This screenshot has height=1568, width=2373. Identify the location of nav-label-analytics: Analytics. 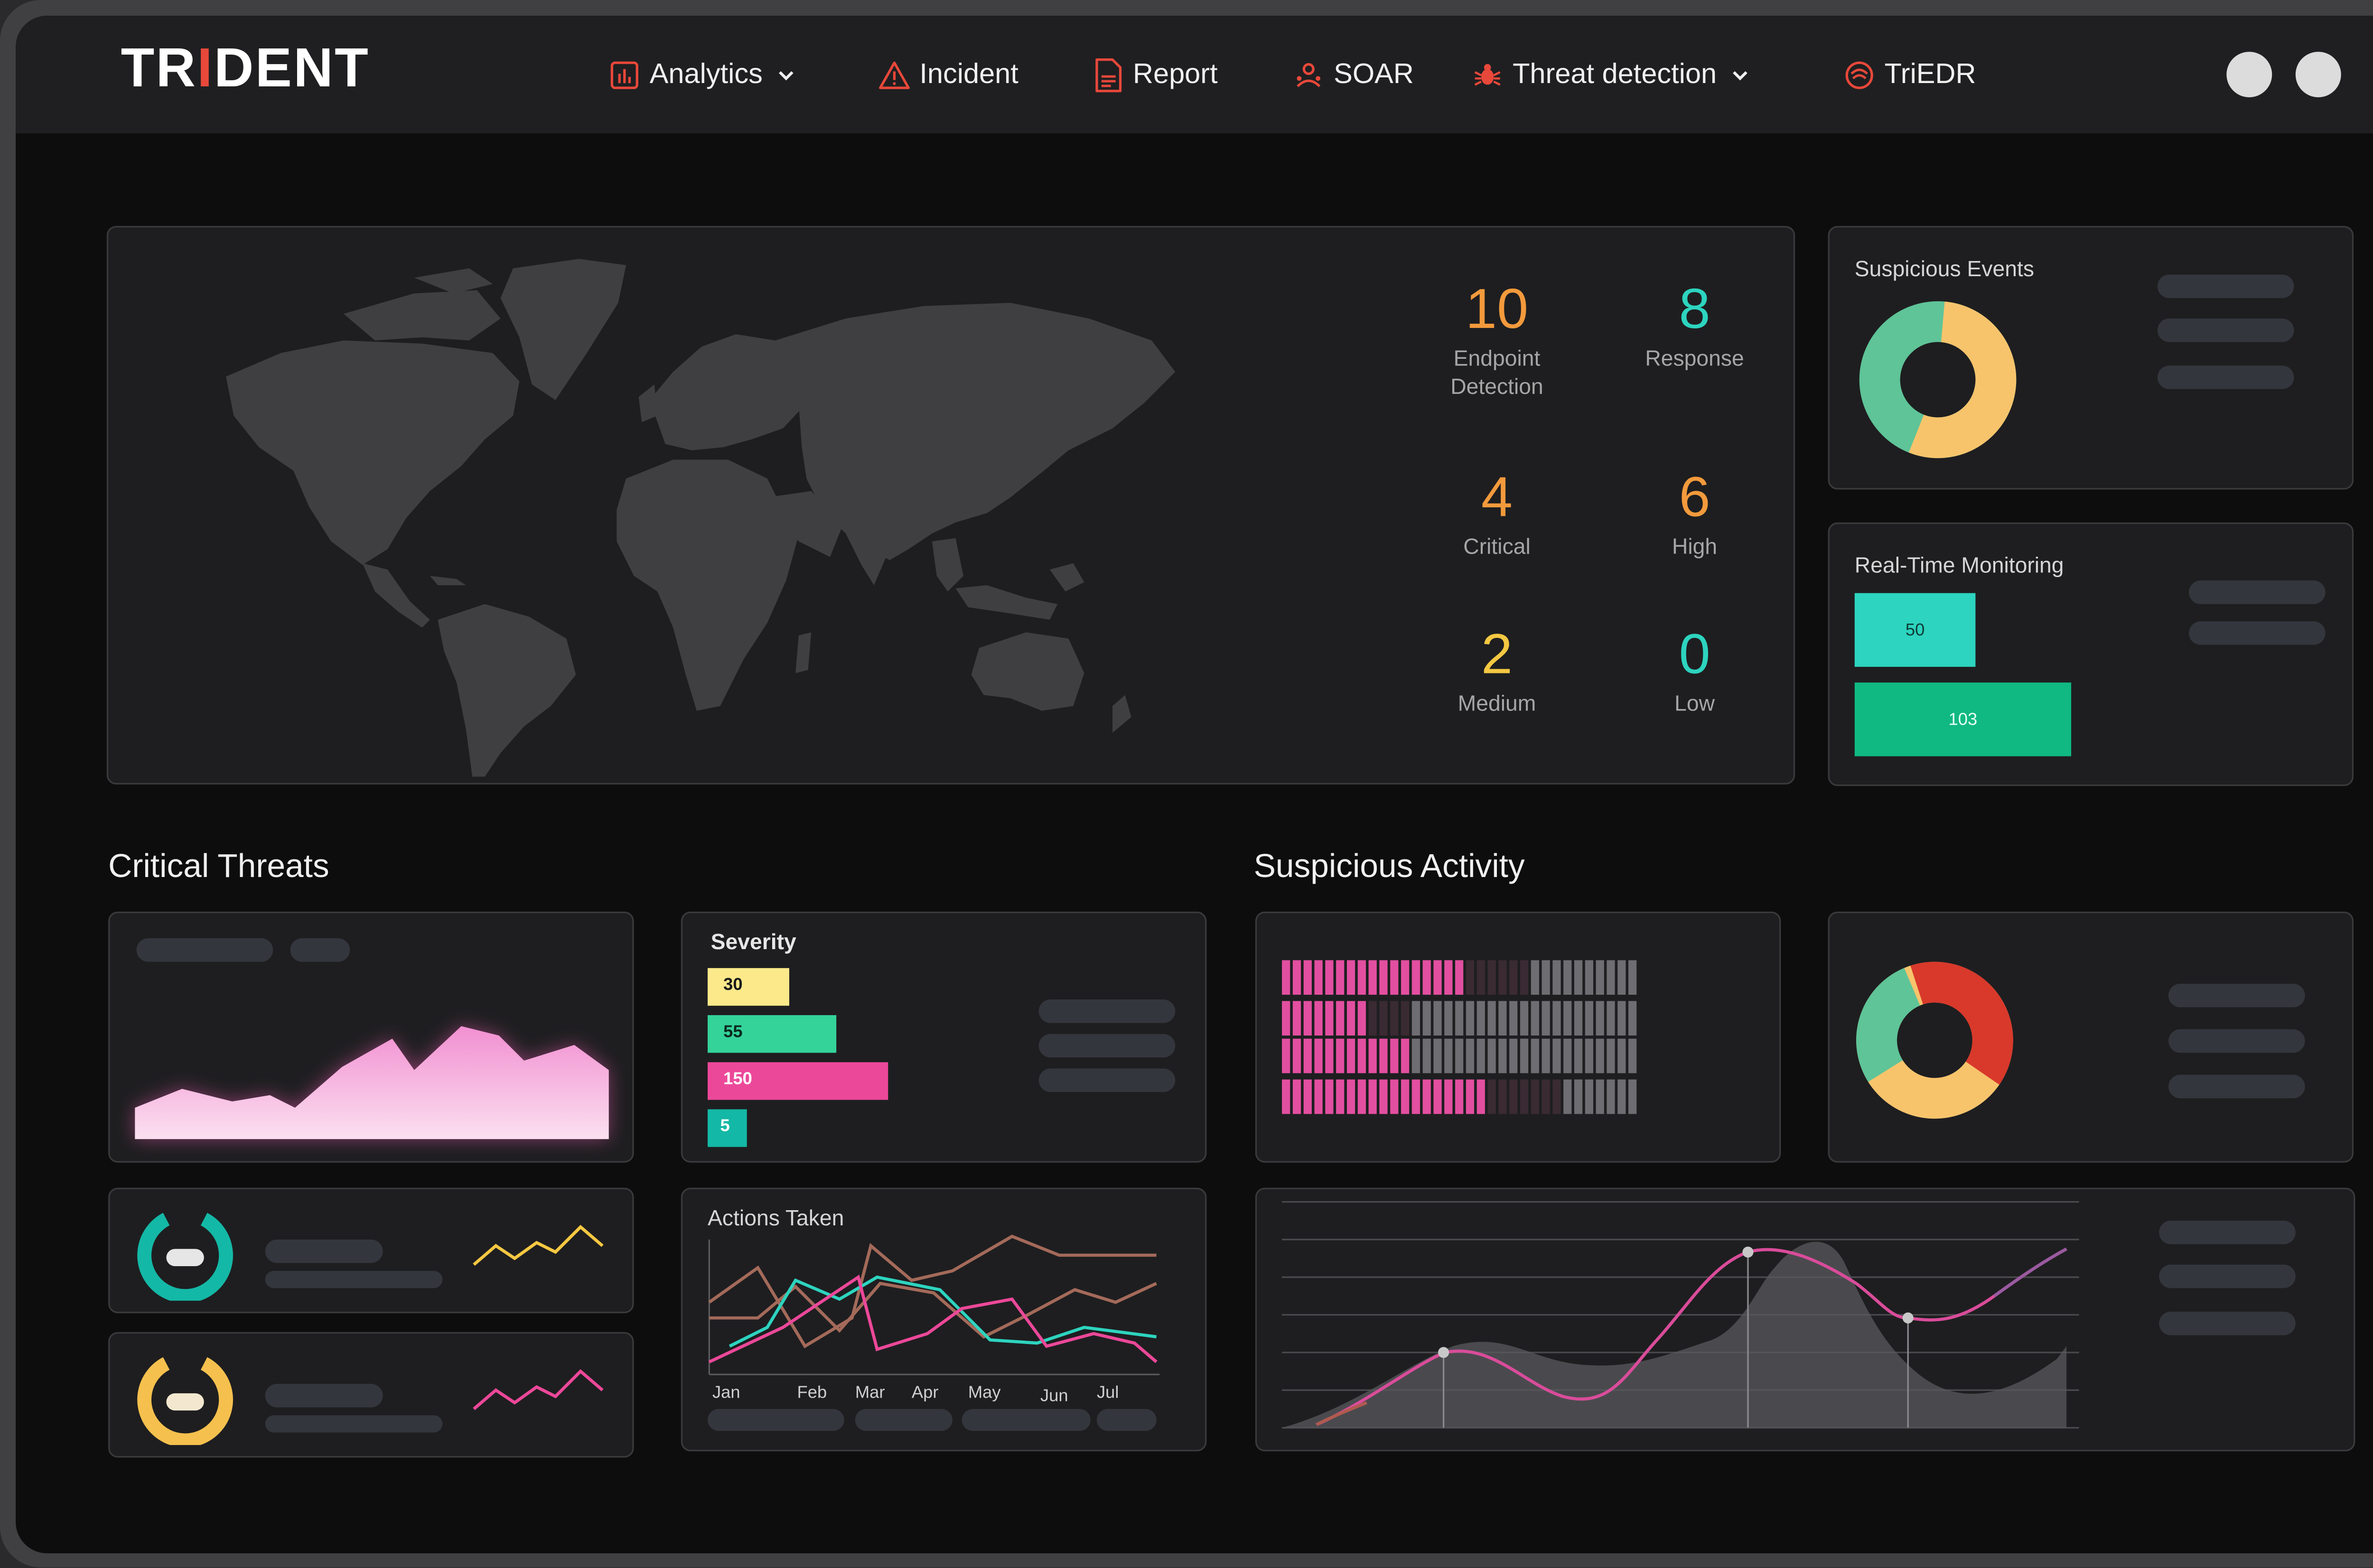
(706, 74).